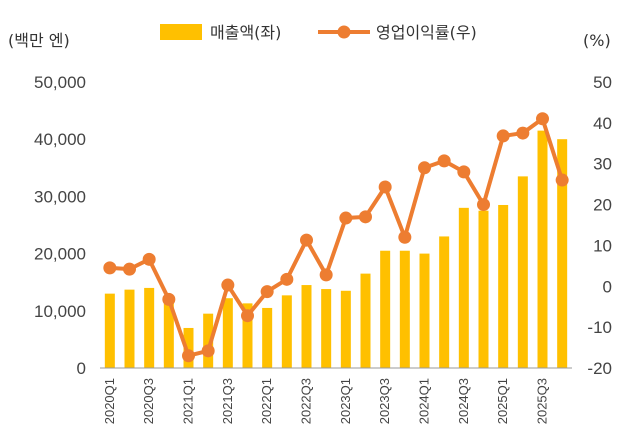 The image size is (638, 443). What do you see at coordinates (602, 82) in the screenshot?
I see `right-tick-label: 50` at bounding box center [602, 82].